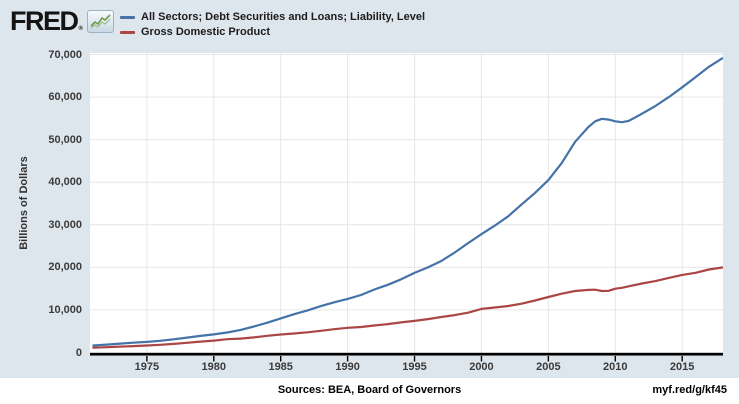  I want to click on x-tick-label: 2015, so click(682, 367).